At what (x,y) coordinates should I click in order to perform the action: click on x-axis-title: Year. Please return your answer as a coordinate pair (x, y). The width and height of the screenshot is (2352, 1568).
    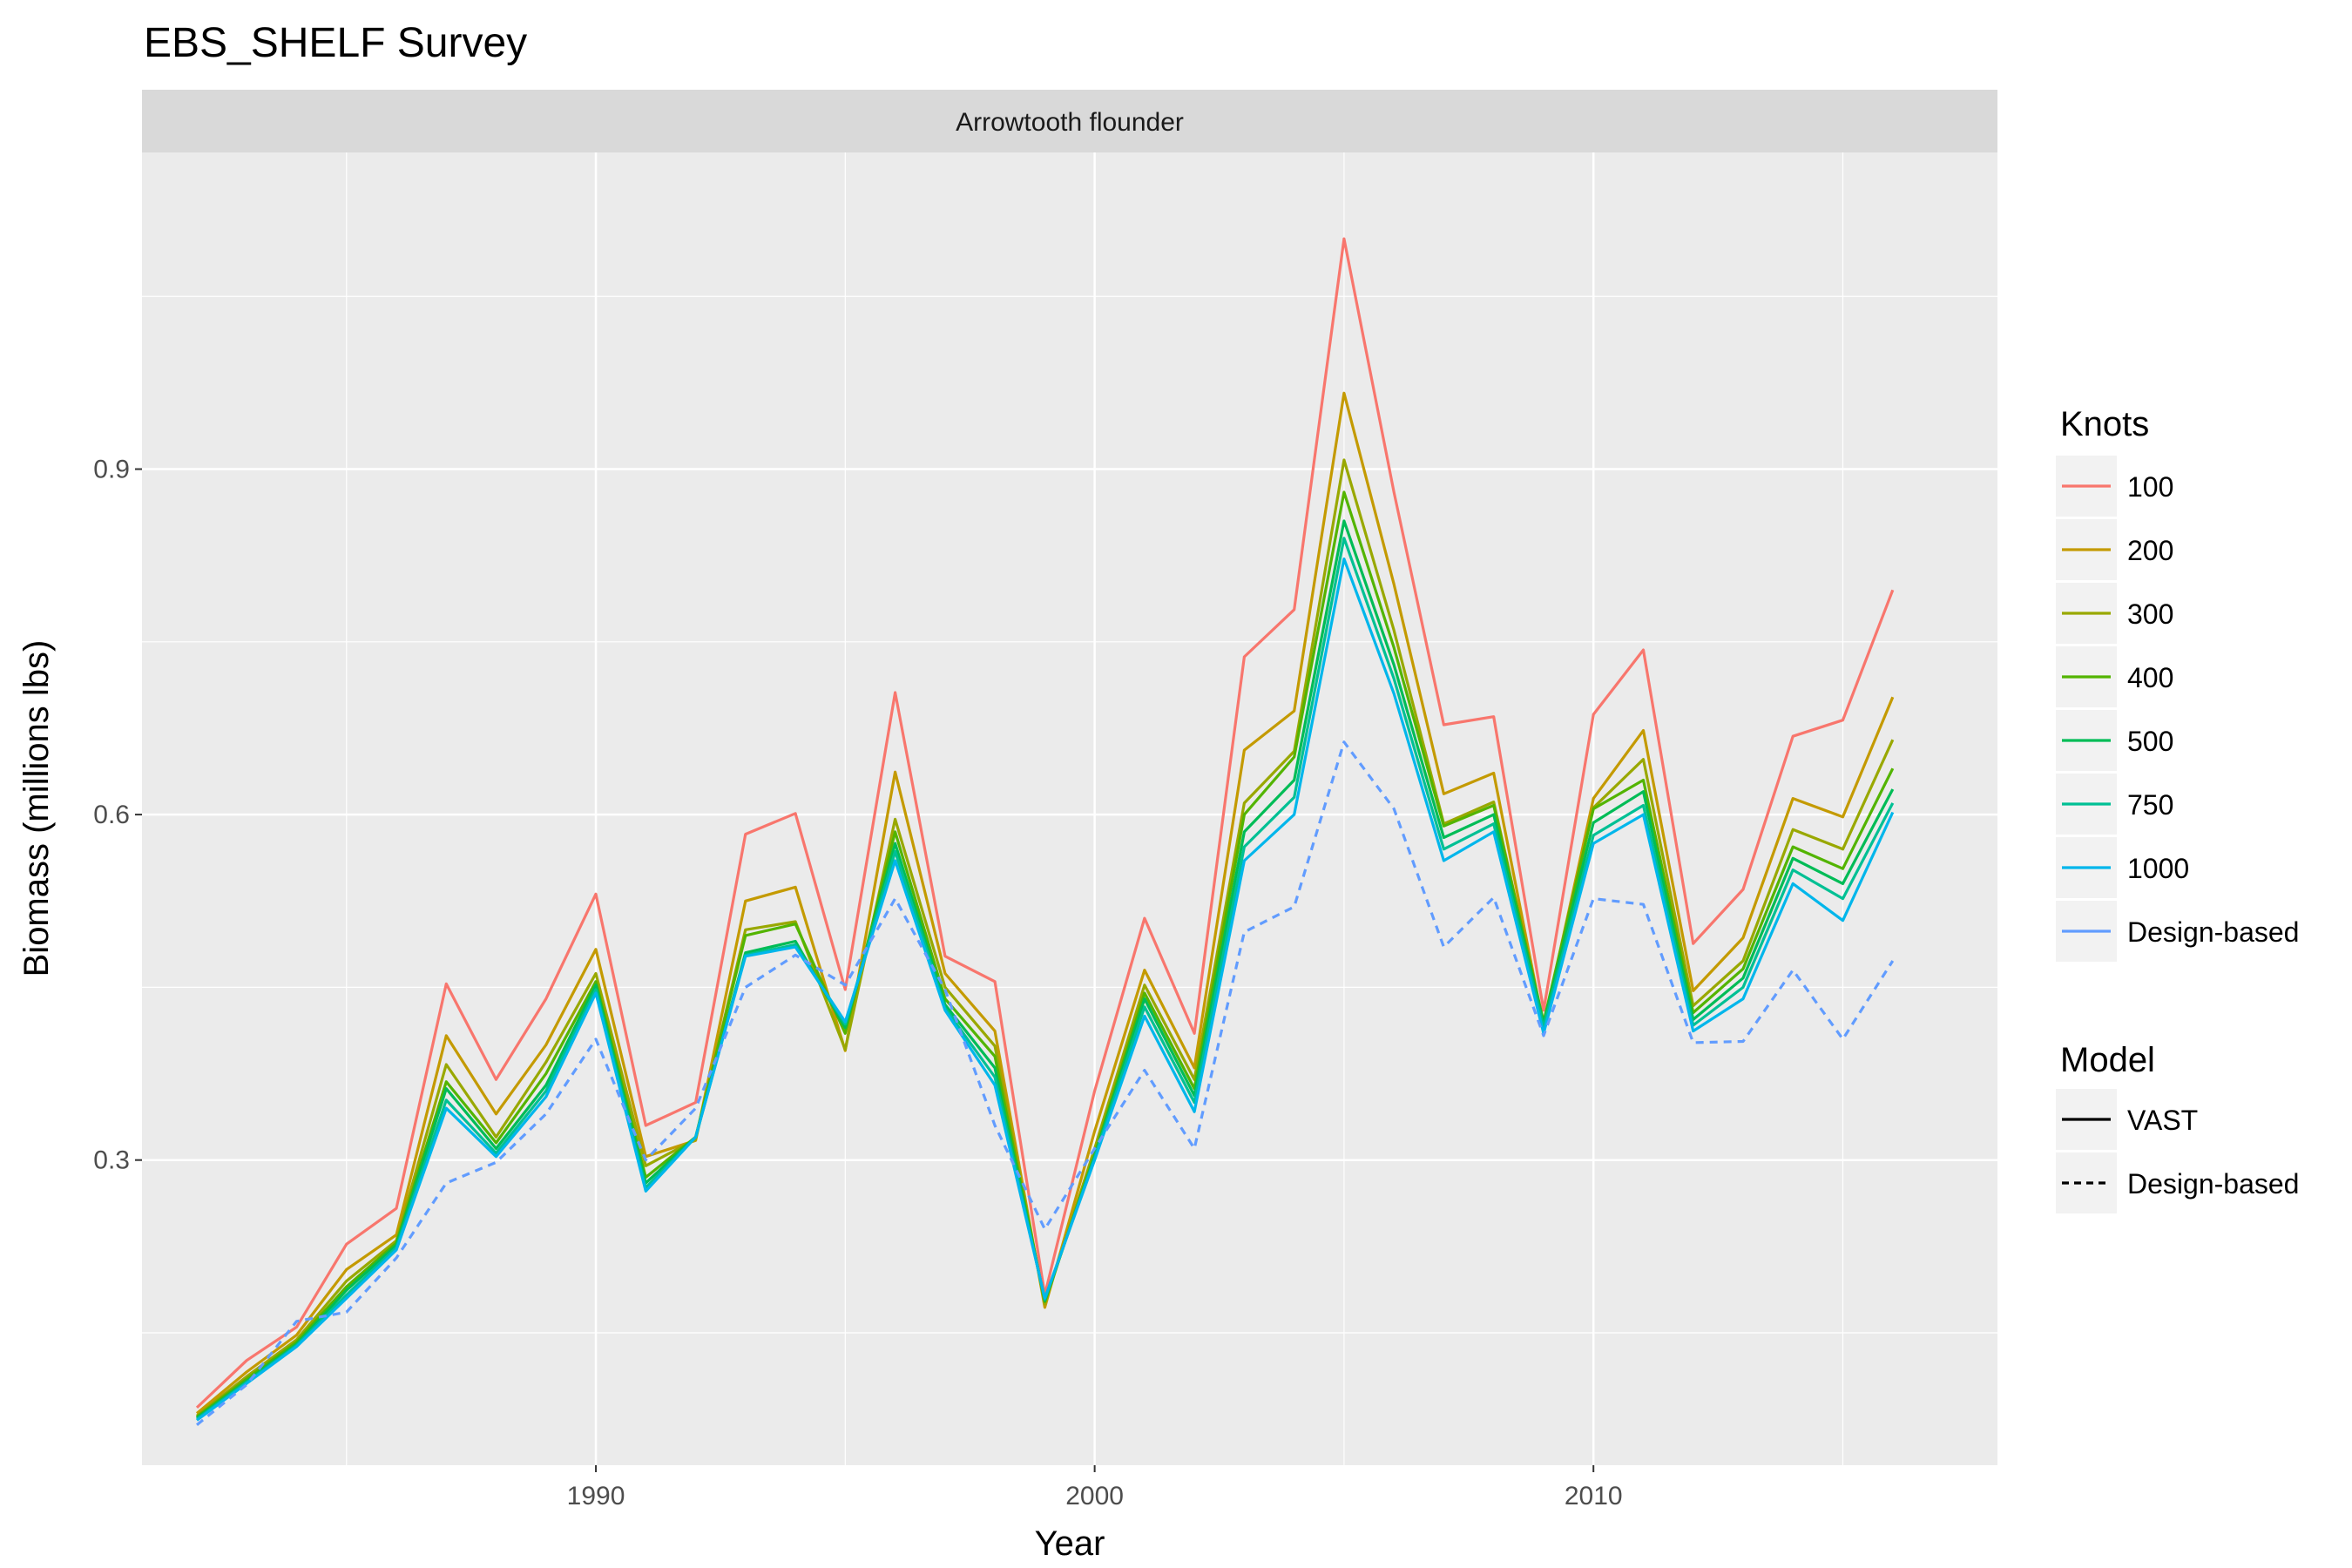
    Looking at the image, I should click on (1070, 1543).